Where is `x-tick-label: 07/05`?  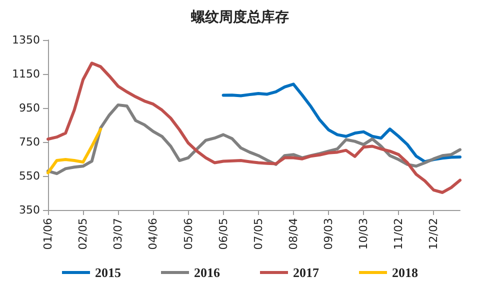 x-tick-label: 07/05 is located at coordinates (258, 234).